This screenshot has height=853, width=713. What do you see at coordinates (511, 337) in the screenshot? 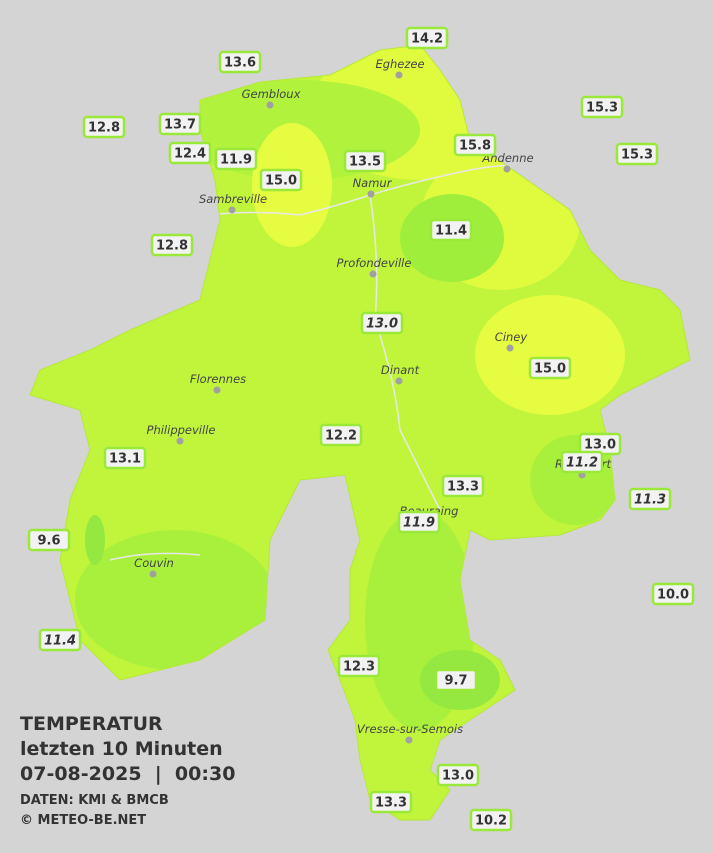
I see `city-name: Ciney` at bounding box center [511, 337].